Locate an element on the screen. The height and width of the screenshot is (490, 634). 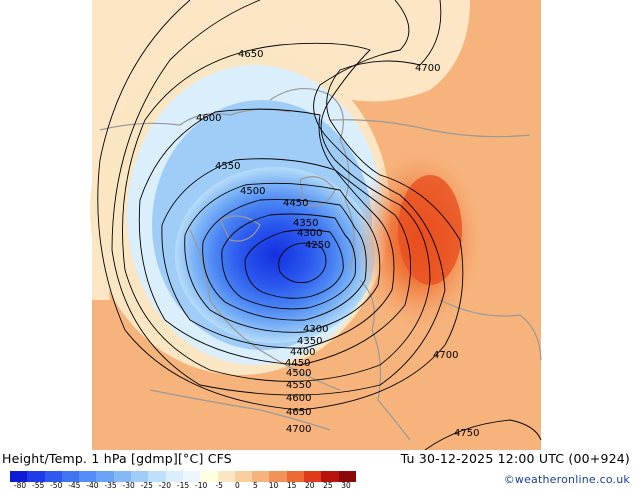
contour-label: 4750 is located at coordinates (466, 433).